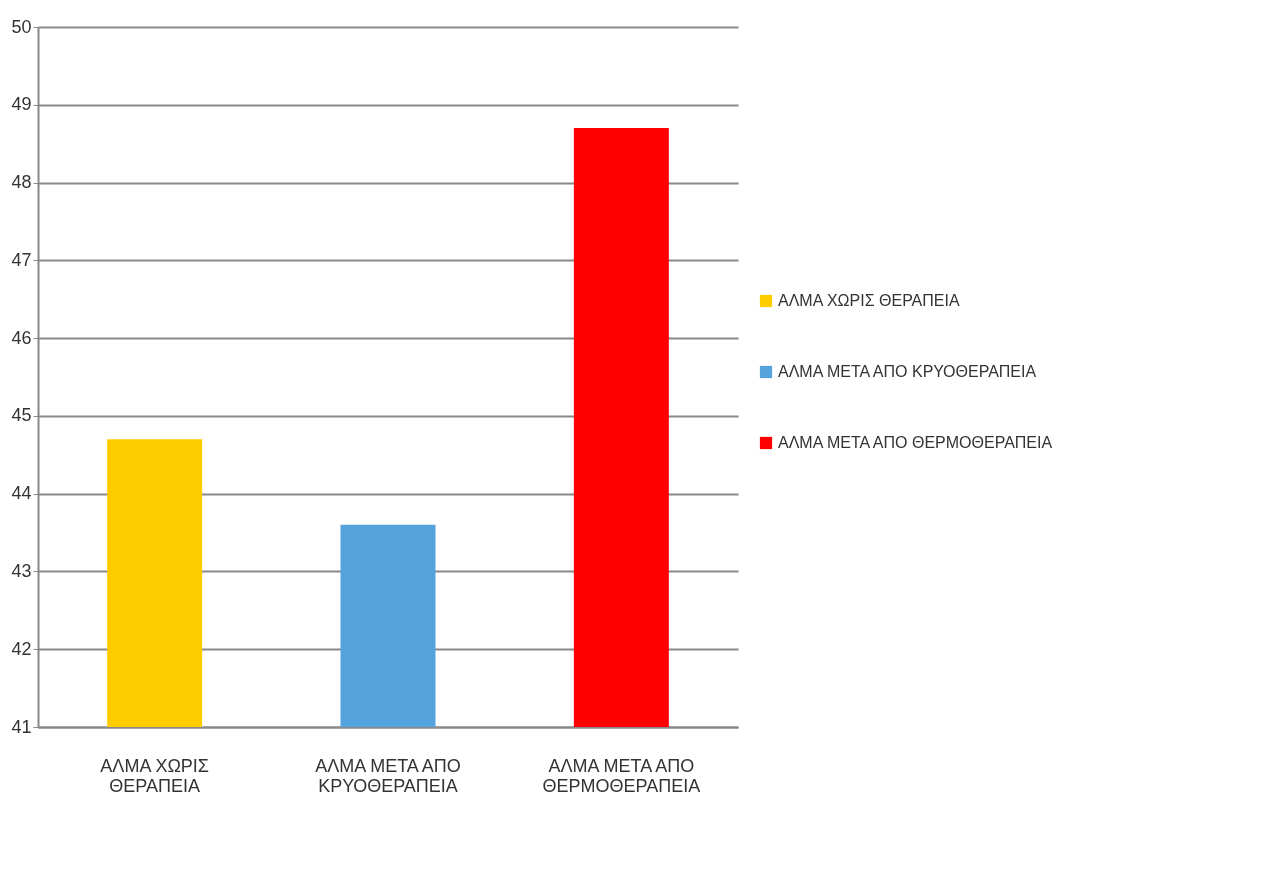  What do you see at coordinates (21, 570) in the screenshot?
I see `y-tick-label: 43` at bounding box center [21, 570].